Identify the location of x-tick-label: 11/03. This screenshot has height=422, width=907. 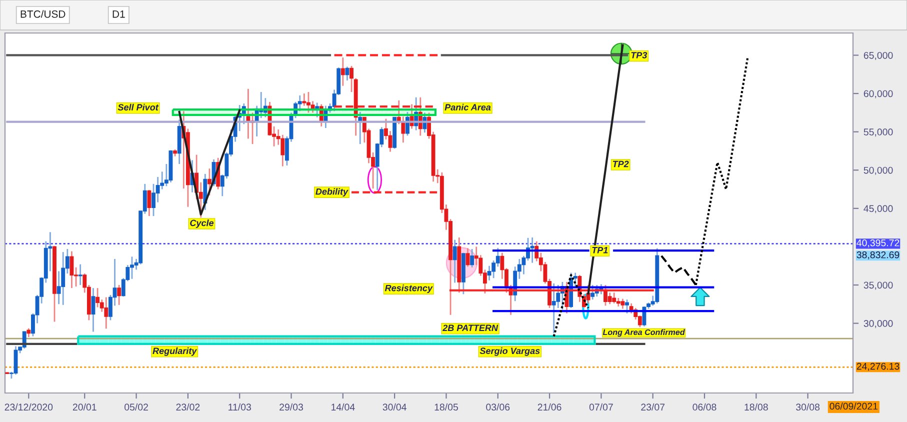
(239, 407).